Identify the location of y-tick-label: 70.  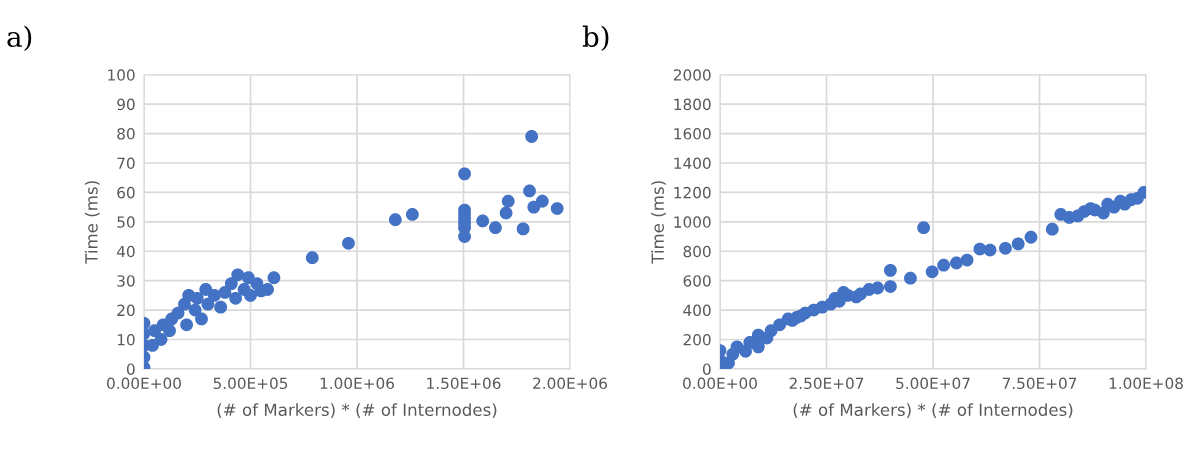
(126, 163).